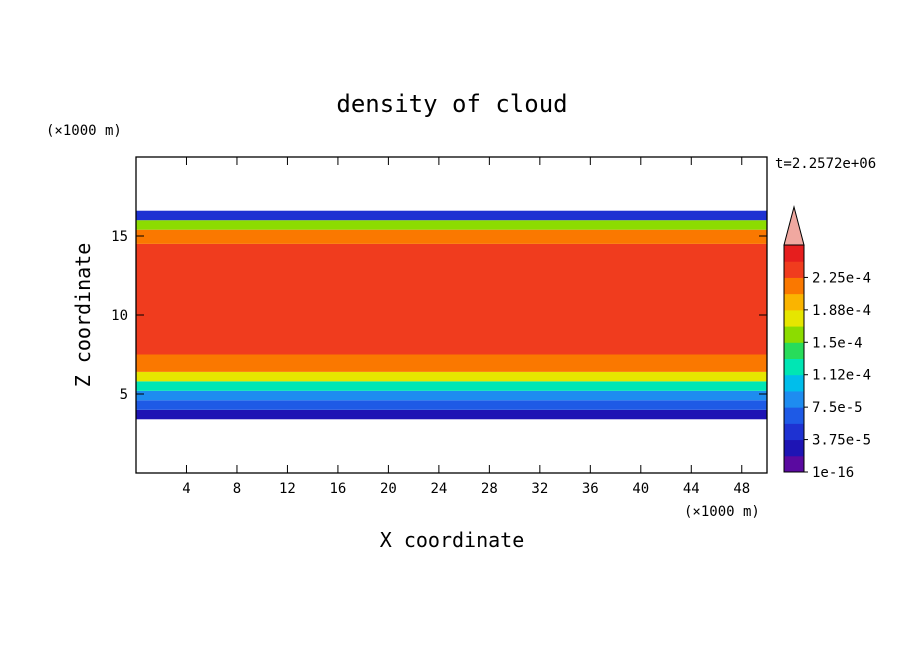 The height and width of the screenshot is (654, 904). I want to click on x-tick-label: 24, so click(438, 489).